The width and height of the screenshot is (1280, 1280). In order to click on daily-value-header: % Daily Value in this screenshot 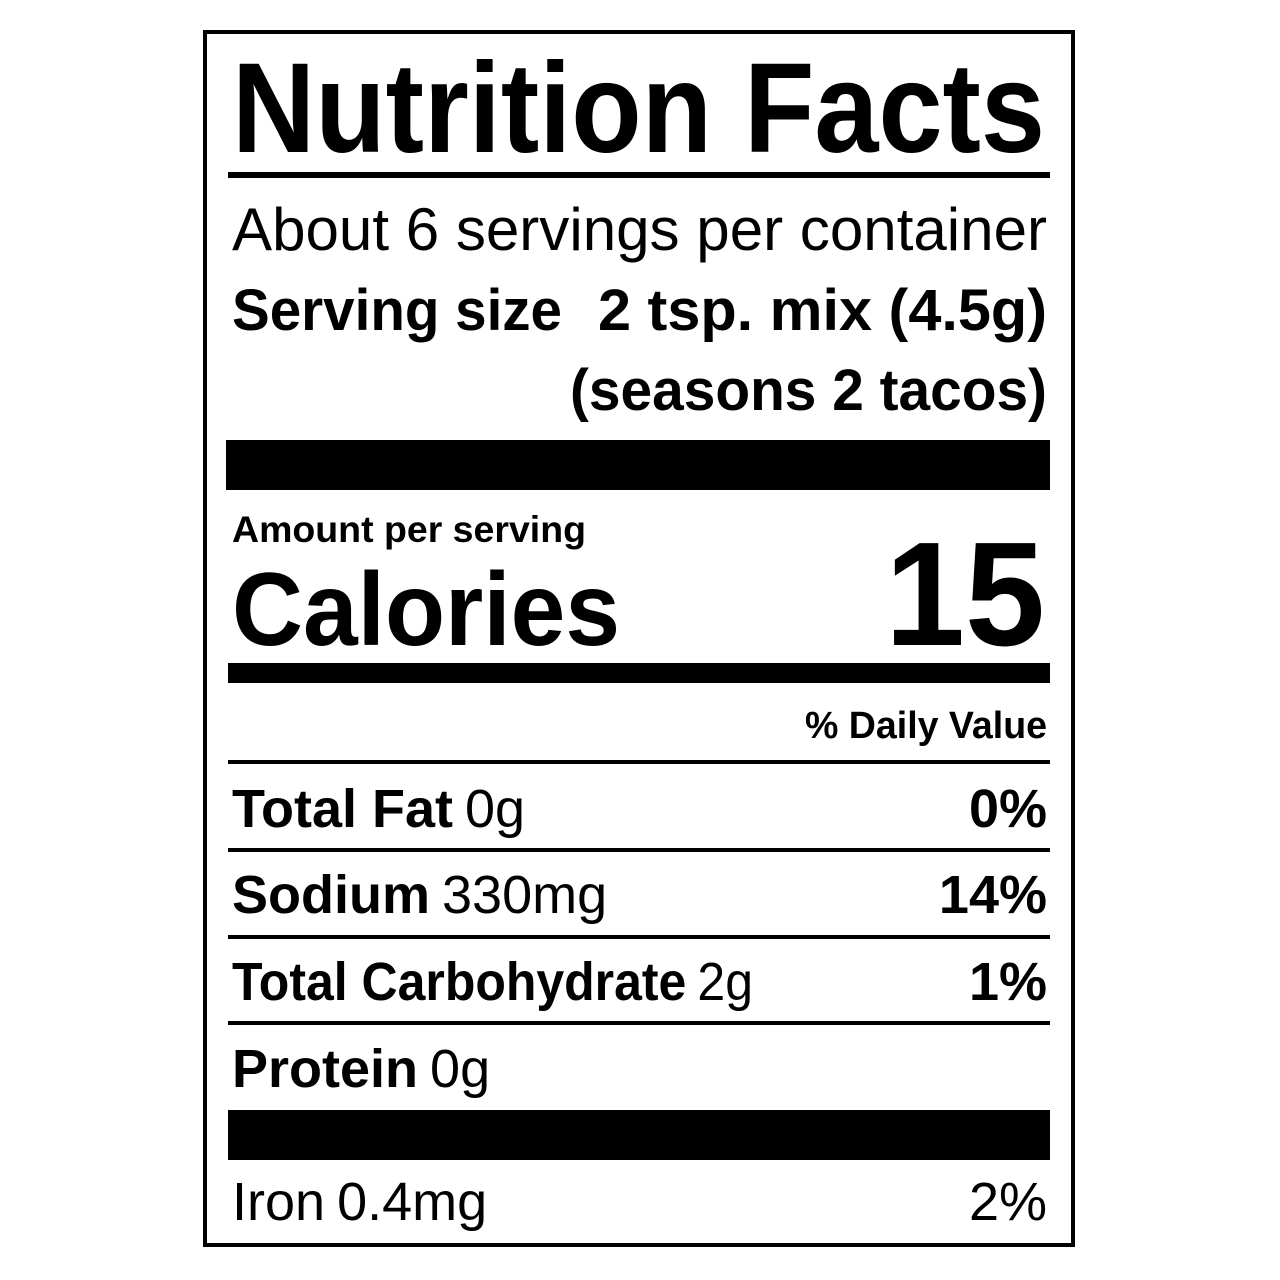, I will do `click(926, 726)`.